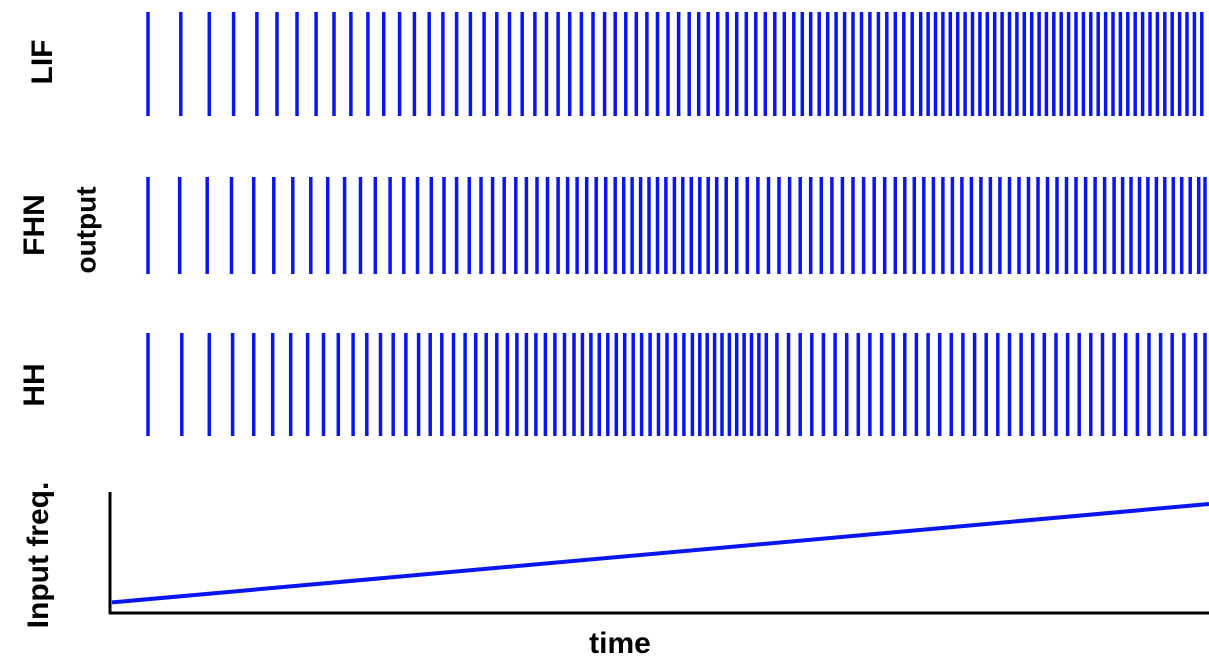 The height and width of the screenshot is (659, 1209). I want to click on fhn-label: FHN, so click(34, 225).